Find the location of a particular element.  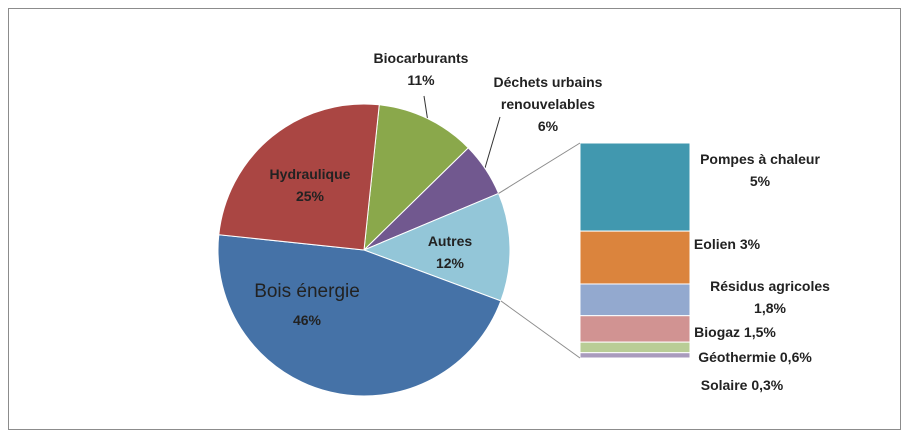

category-label: Biocarburants is located at coordinates (421, 58).